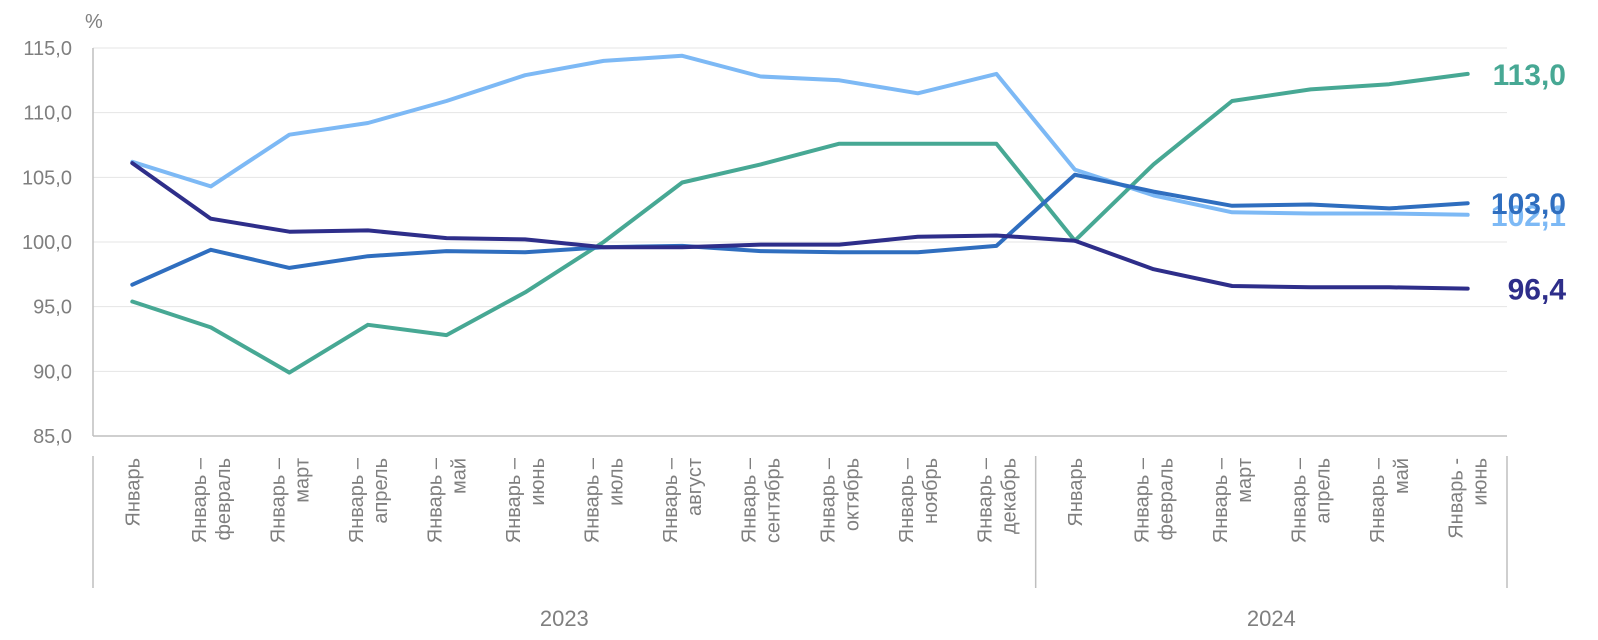 This screenshot has width=1598, height=640. Describe the element at coordinates (840, 500) in the screenshot. I see `x-tick-label: Январь – октябрь` at that location.